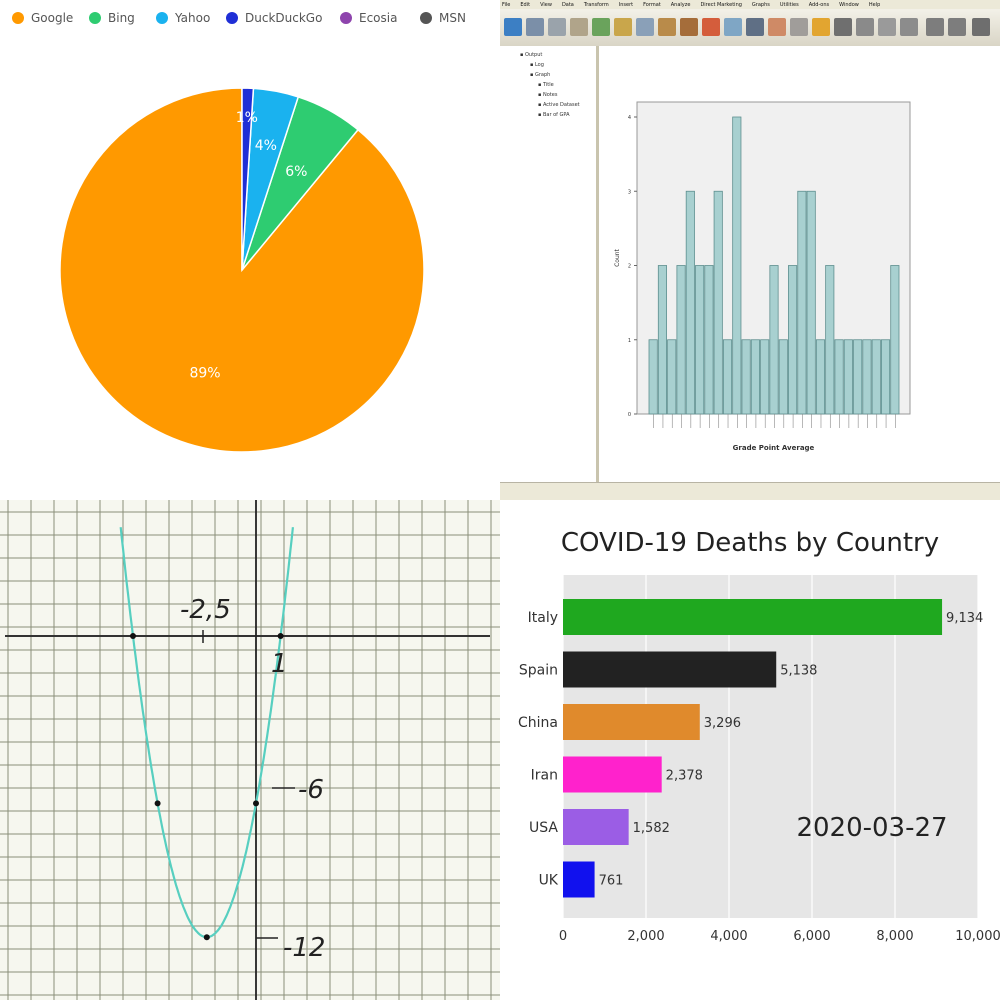 This screenshot has height=1000, width=1000. What do you see at coordinates (789, 4) in the screenshot?
I see `menu-utilities: Utilities` at bounding box center [789, 4].